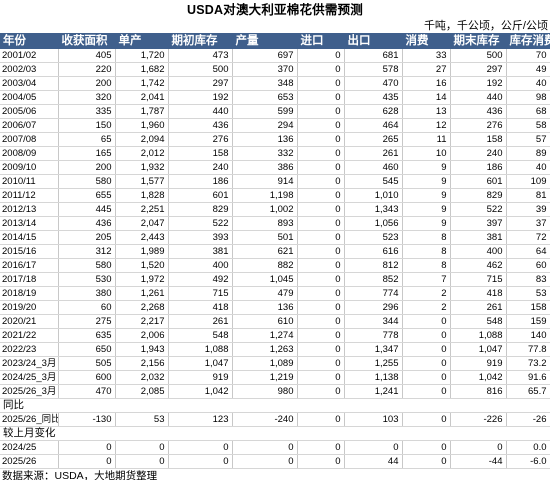 Image resolution: width=550 pixels, height=480 pixels. Describe the element at coordinates (528, 182) in the screenshot. I see `value-cell: 109` at that location.